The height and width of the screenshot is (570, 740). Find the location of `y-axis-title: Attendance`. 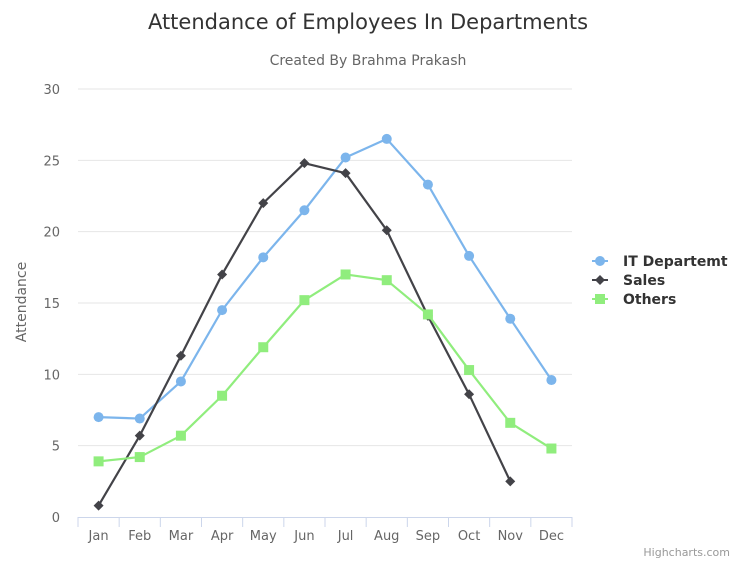

y-axis-title: Attendance is located at coordinates (22, 302).